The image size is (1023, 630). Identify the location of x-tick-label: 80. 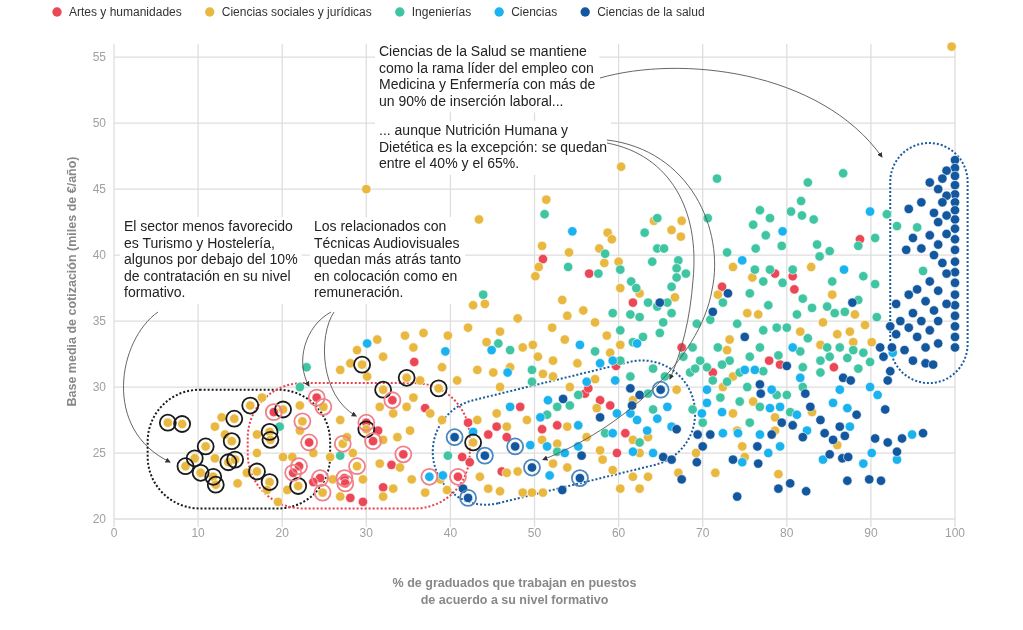
(787, 533).